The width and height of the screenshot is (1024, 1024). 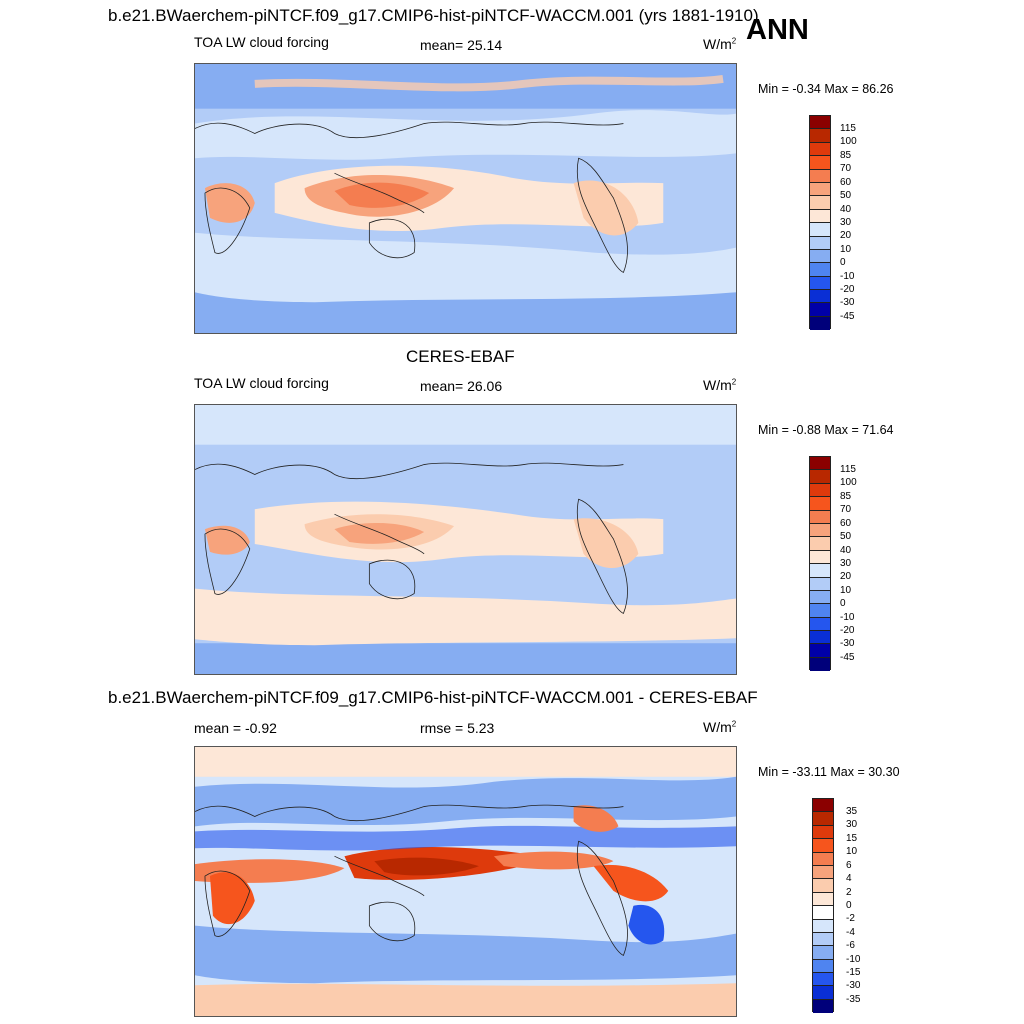 I want to click on panel2-tick: 20, so click(x=846, y=576).